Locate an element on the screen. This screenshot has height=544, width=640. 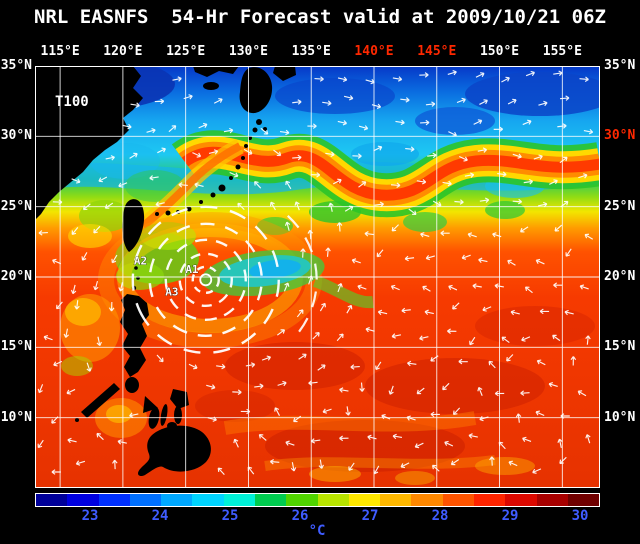
mindoro is located at coordinates (132, 385).